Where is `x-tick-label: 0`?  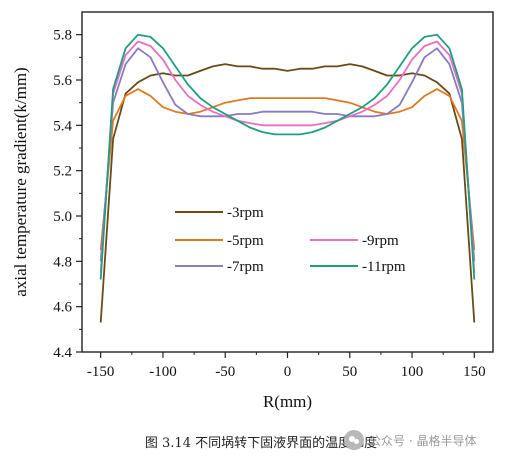 x-tick-label: 0 is located at coordinates (288, 372).